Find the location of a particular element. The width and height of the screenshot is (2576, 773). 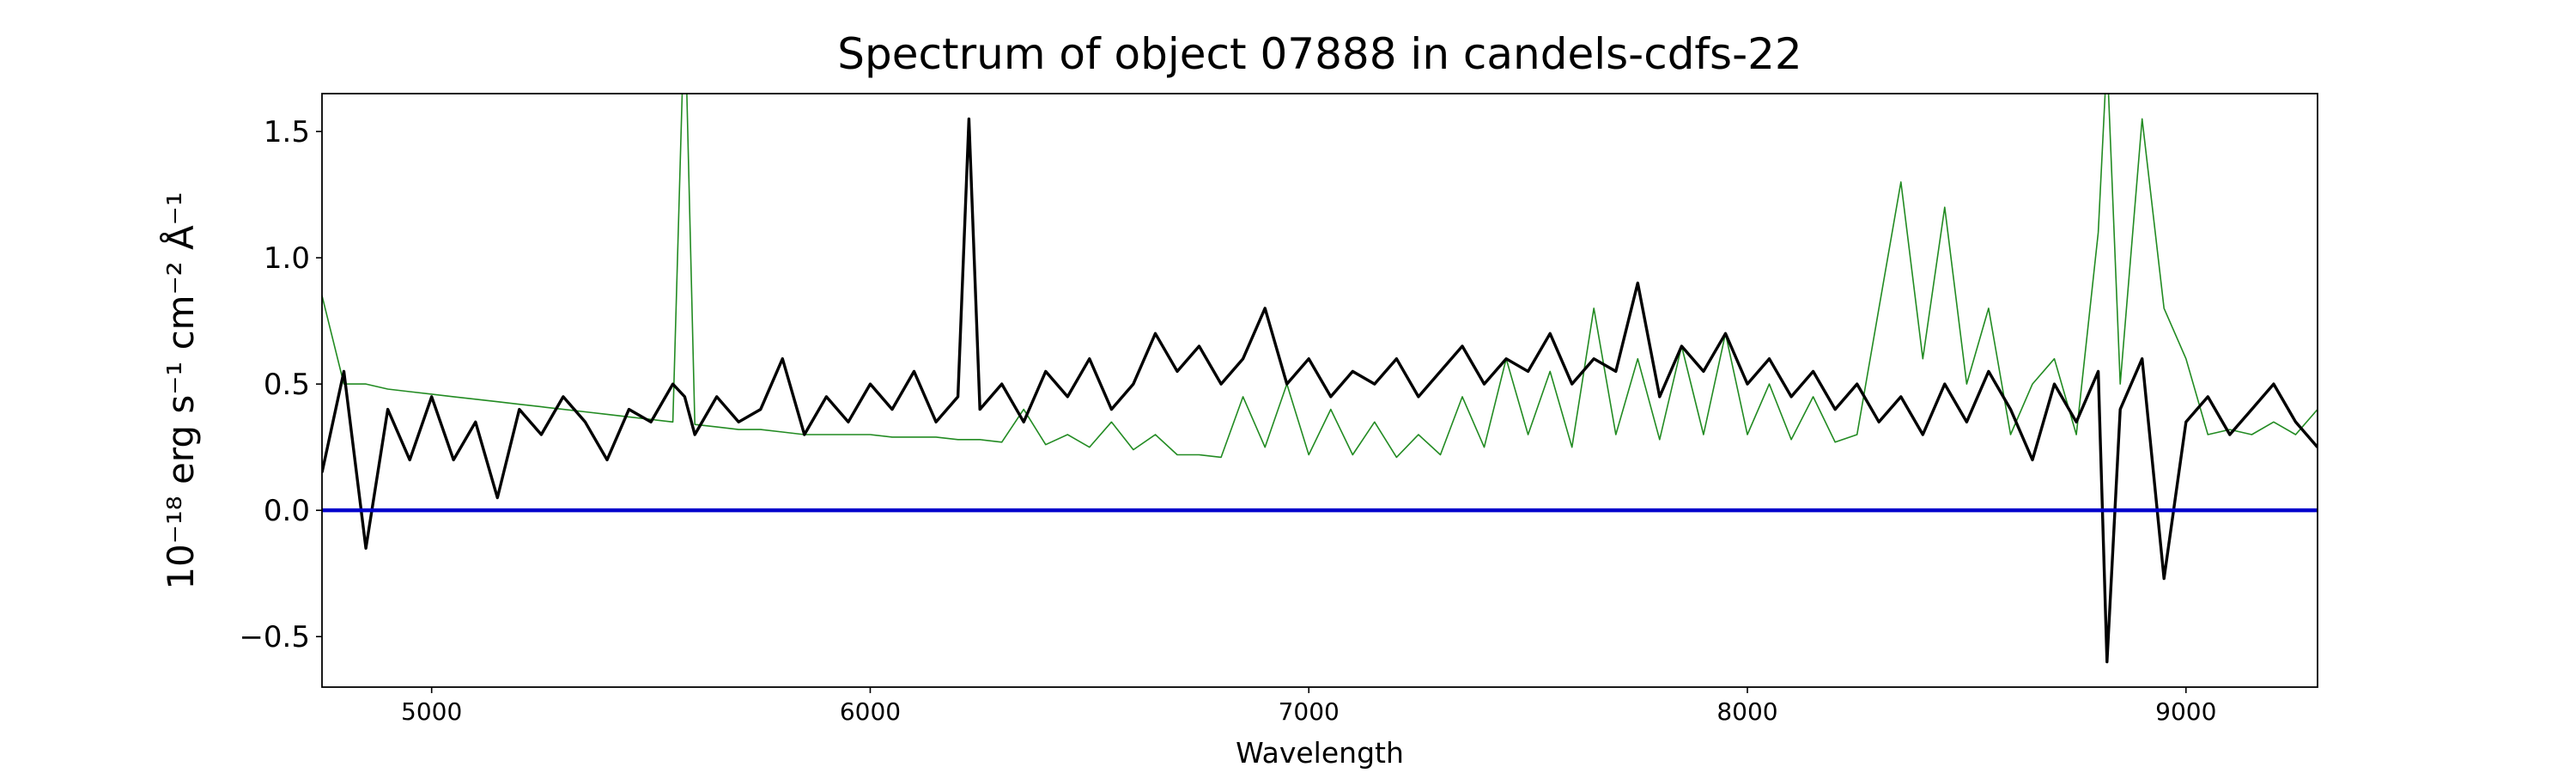

y-axis-label: 10⁻¹⁸ erg s⁻¹ cm⁻² Å⁻¹ is located at coordinates (180, 390).